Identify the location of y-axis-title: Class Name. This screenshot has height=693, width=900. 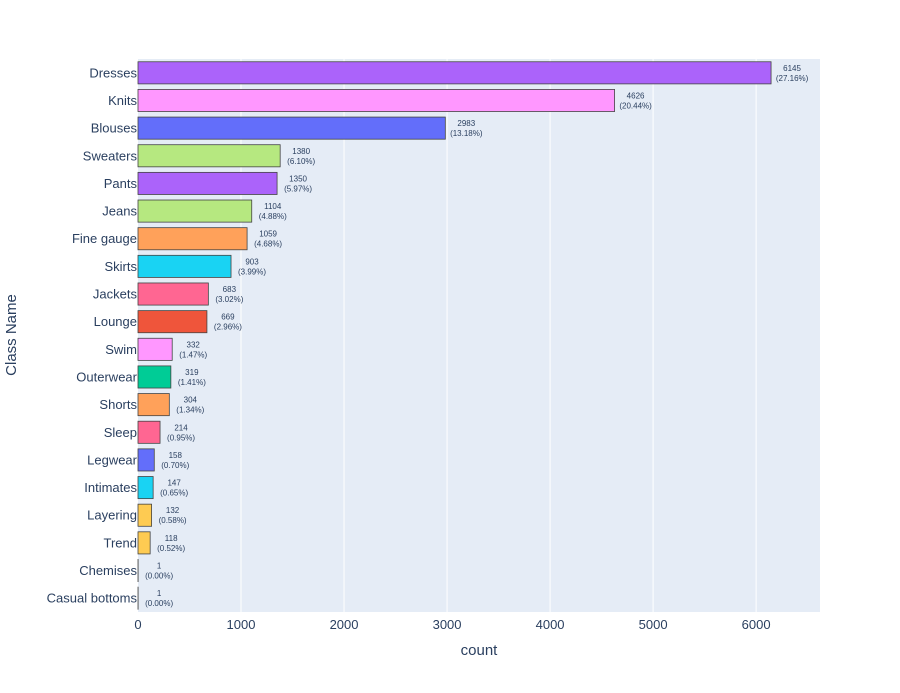
(11, 335).